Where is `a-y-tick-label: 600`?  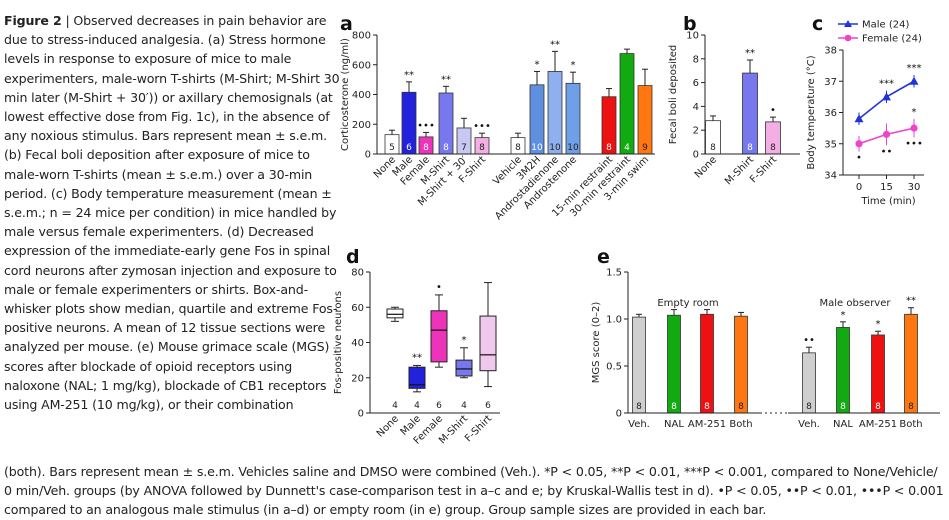
a-y-tick-label: 600 is located at coordinates (361, 65).